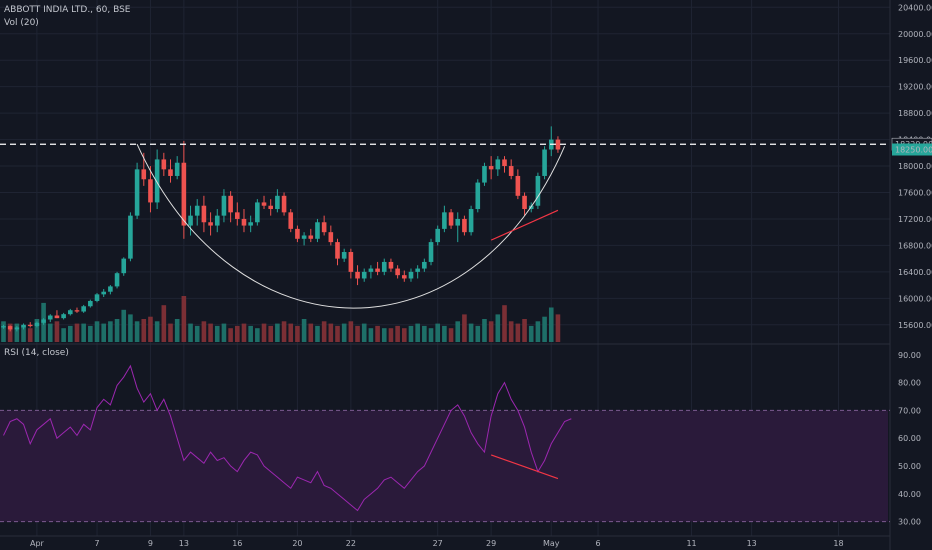 This screenshot has width=932, height=550. I want to click on rsi-tick-label: 40.00, so click(909, 494).